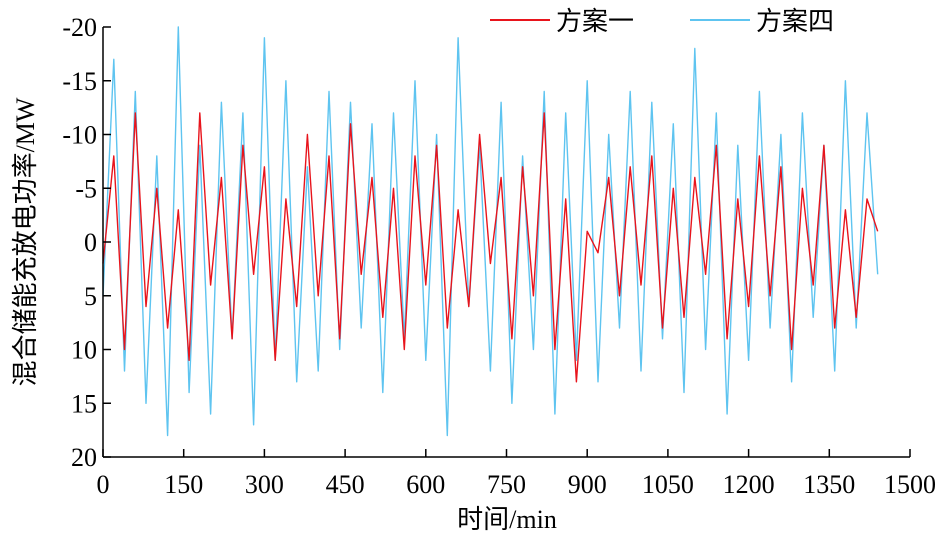  I want to click on y-tick-label: 20, so click(84, 457).